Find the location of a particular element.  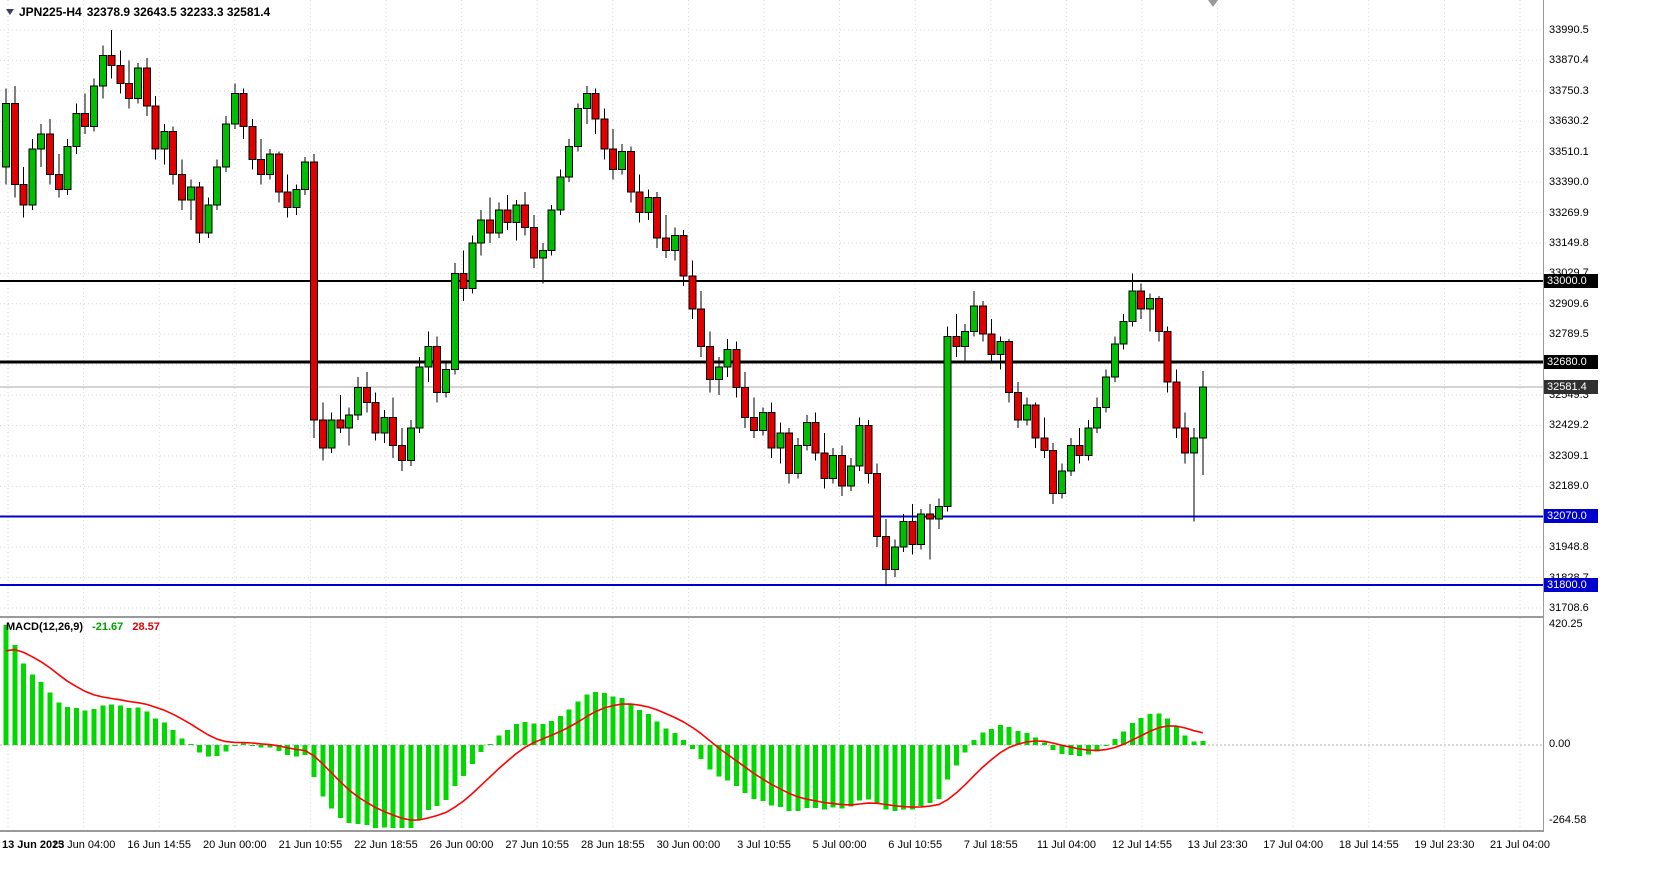

price-line-label: 32070.0 is located at coordinates (1571, 516).